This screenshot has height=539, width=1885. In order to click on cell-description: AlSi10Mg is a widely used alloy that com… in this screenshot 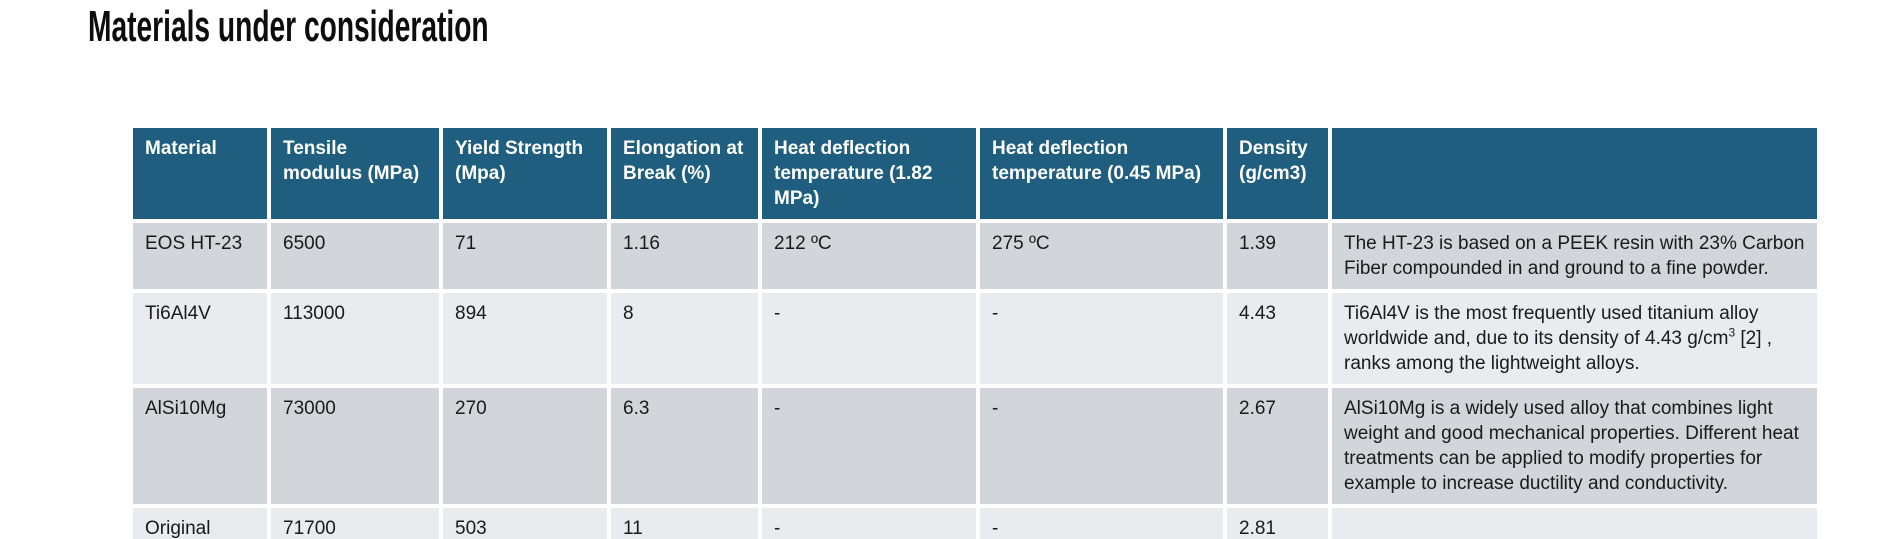, I will do `click(1574, 446)`.